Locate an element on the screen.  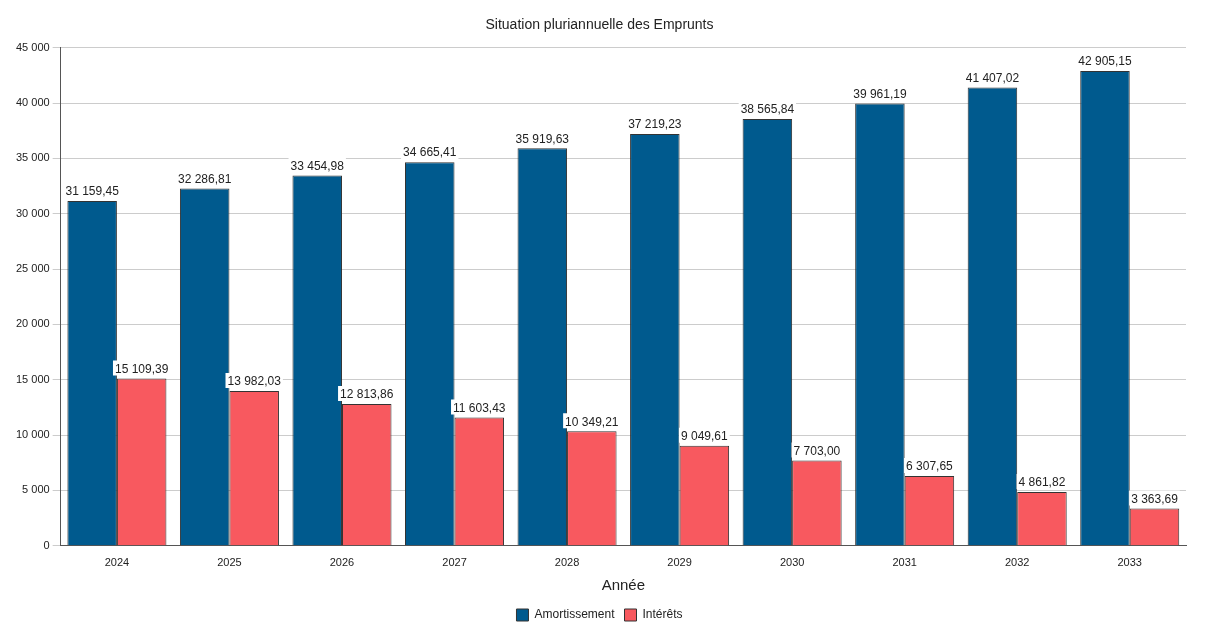
data-label: 38 565,84 is located at coordinates (767, 109).